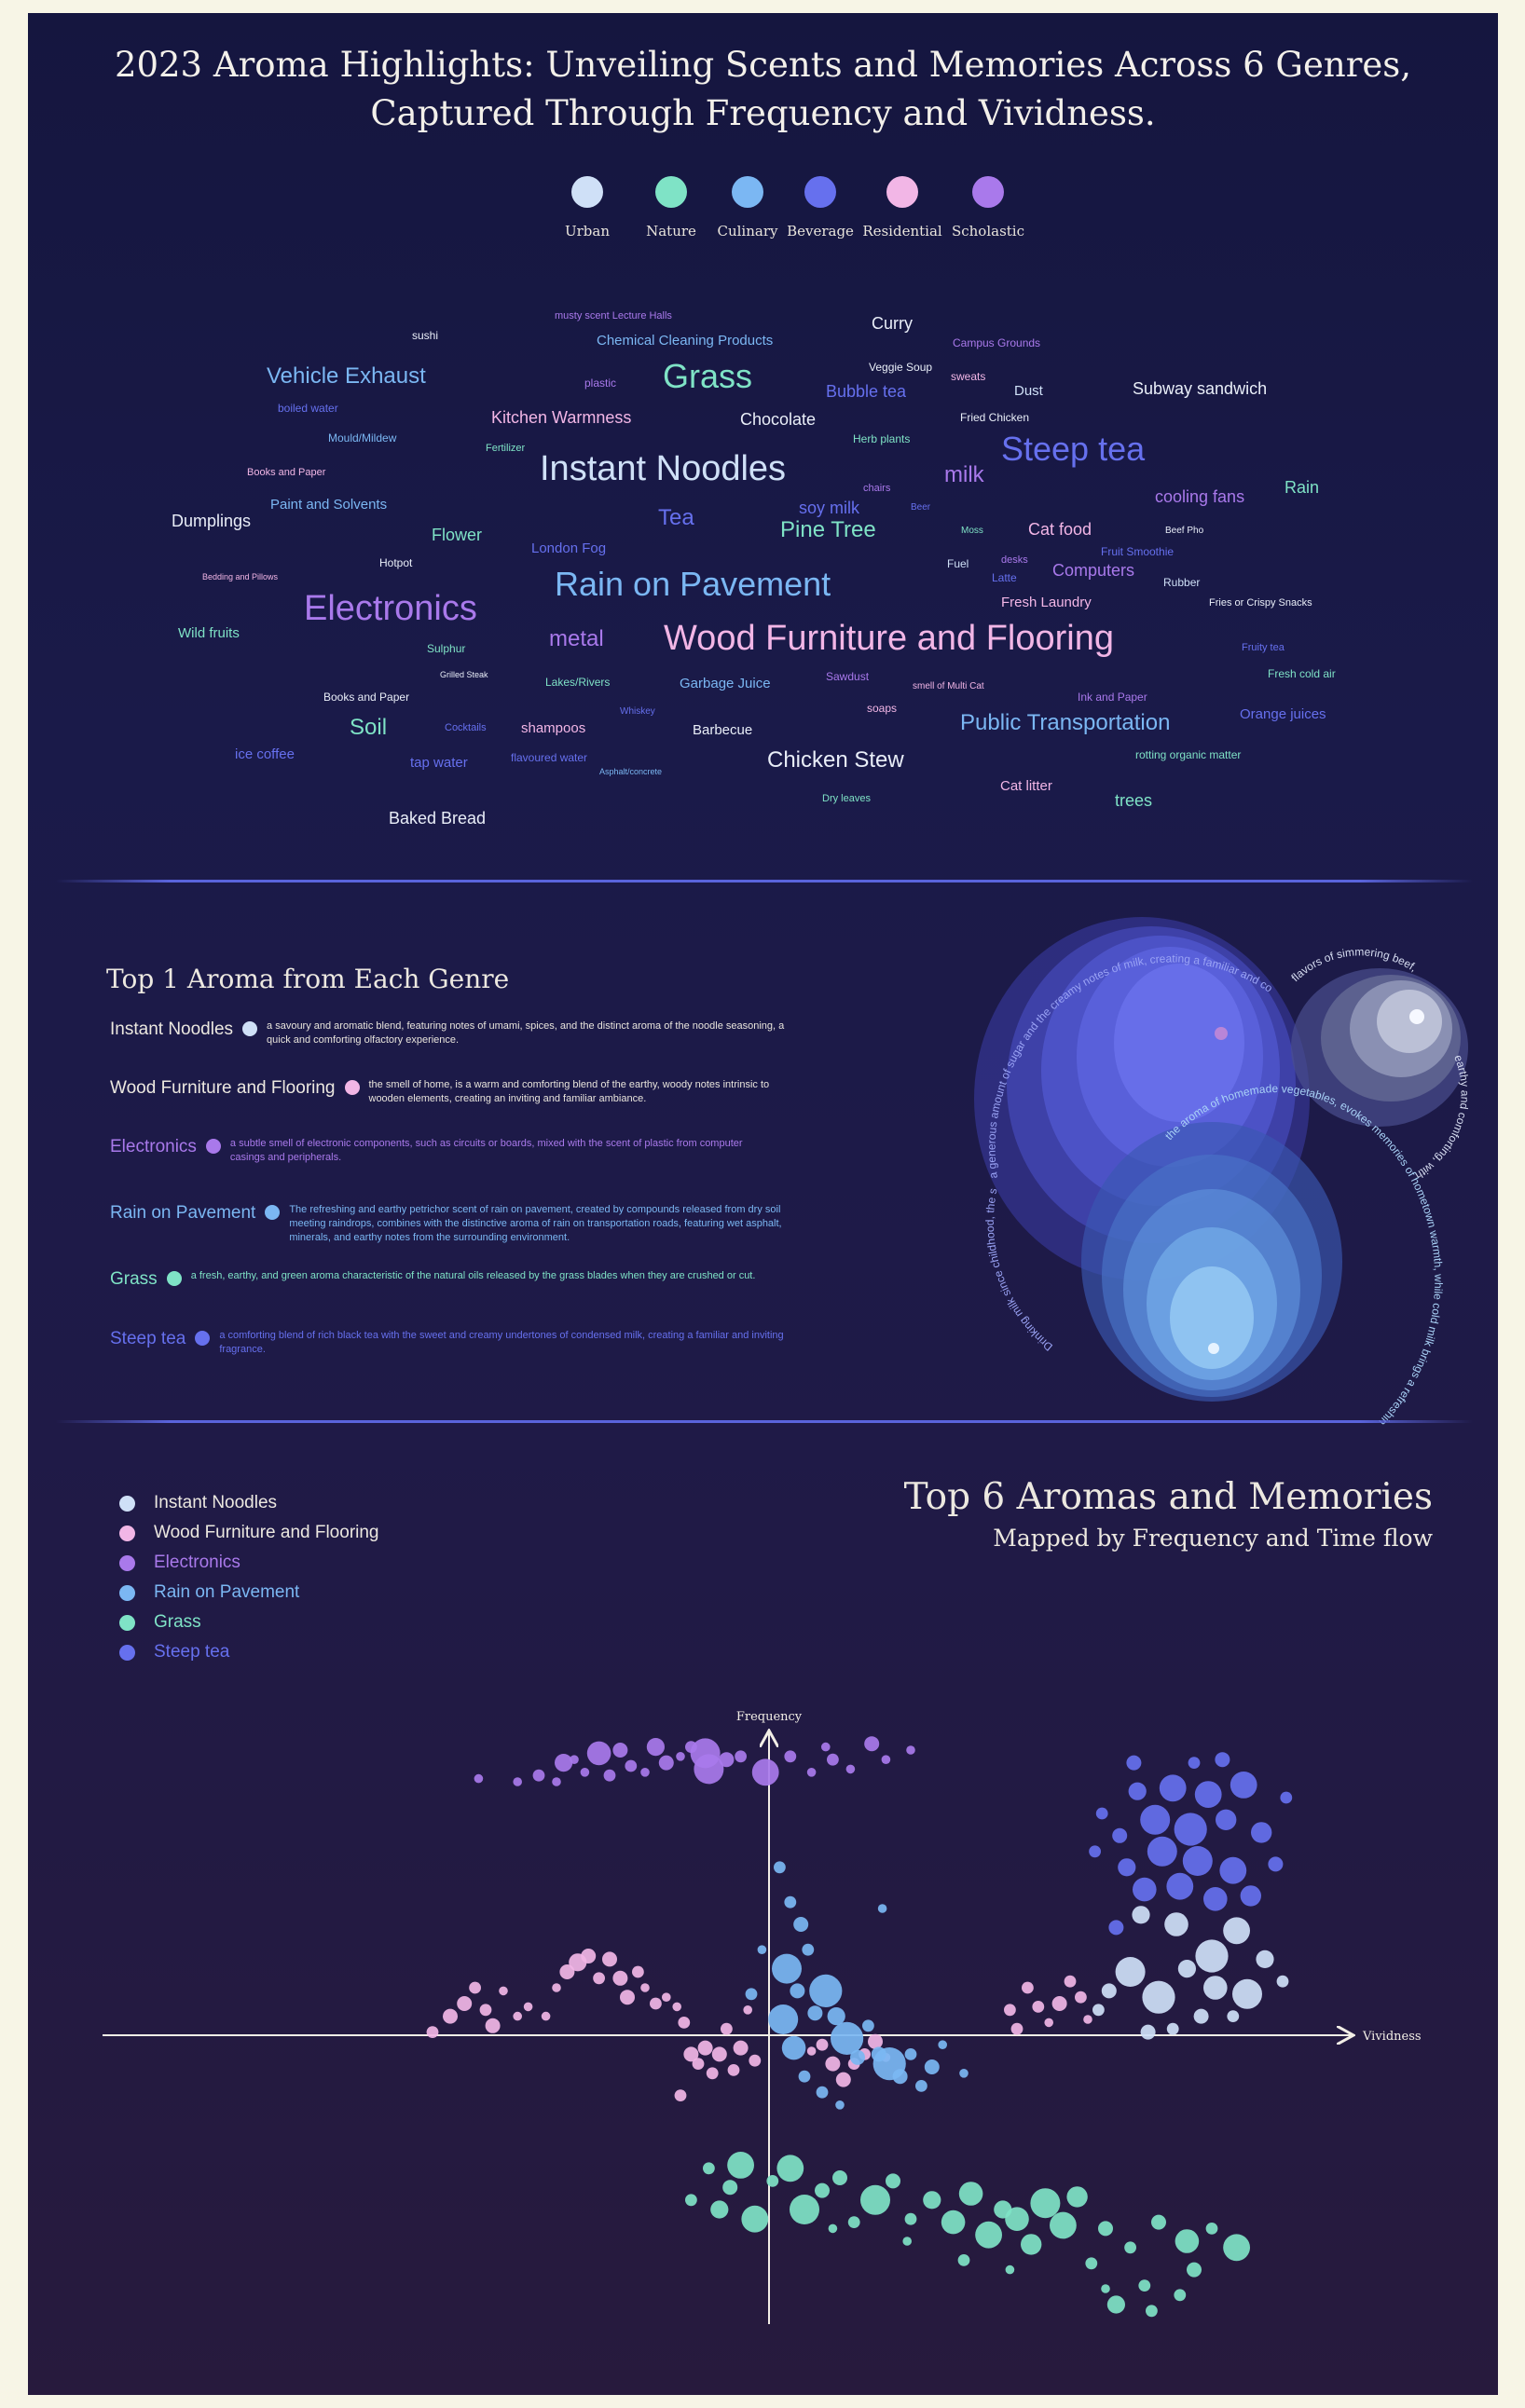 The height and width of the screenshot is (2408, 1525). Describe the element at coordinates (995, 417) in the screenshot. I see `cloud-word: Fried Chicken` at that location.